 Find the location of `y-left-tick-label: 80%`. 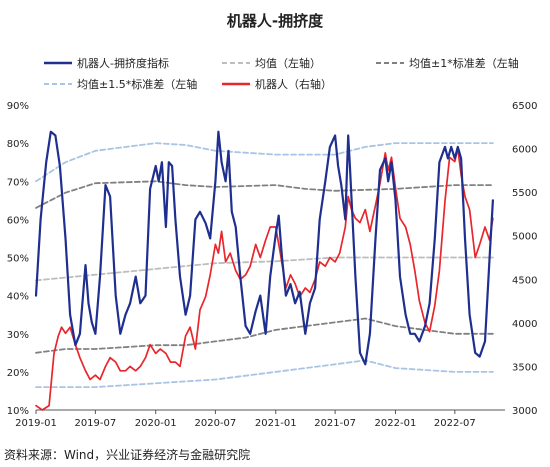

y-left-tick-label: 80% is located at coordinates (18, 144).